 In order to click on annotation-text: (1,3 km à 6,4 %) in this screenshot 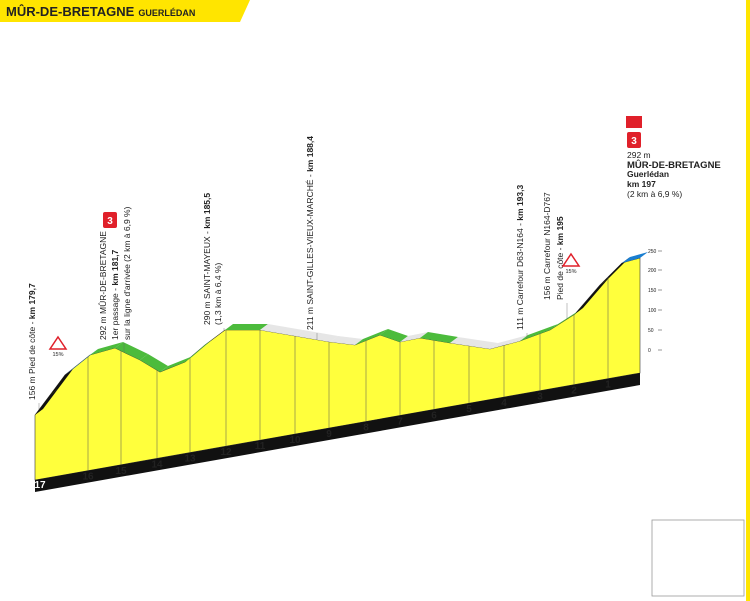, I will do `click(218, 293)`.